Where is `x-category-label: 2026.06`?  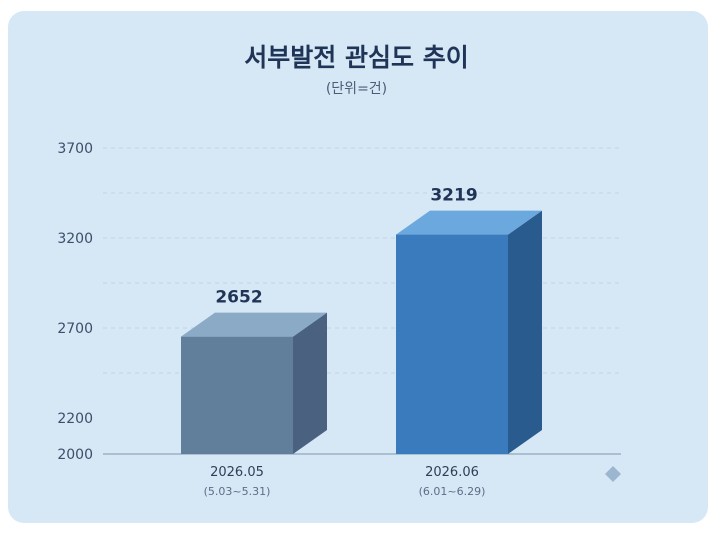 x-category-label: 2026.06 is located at coordinates (452, 472).